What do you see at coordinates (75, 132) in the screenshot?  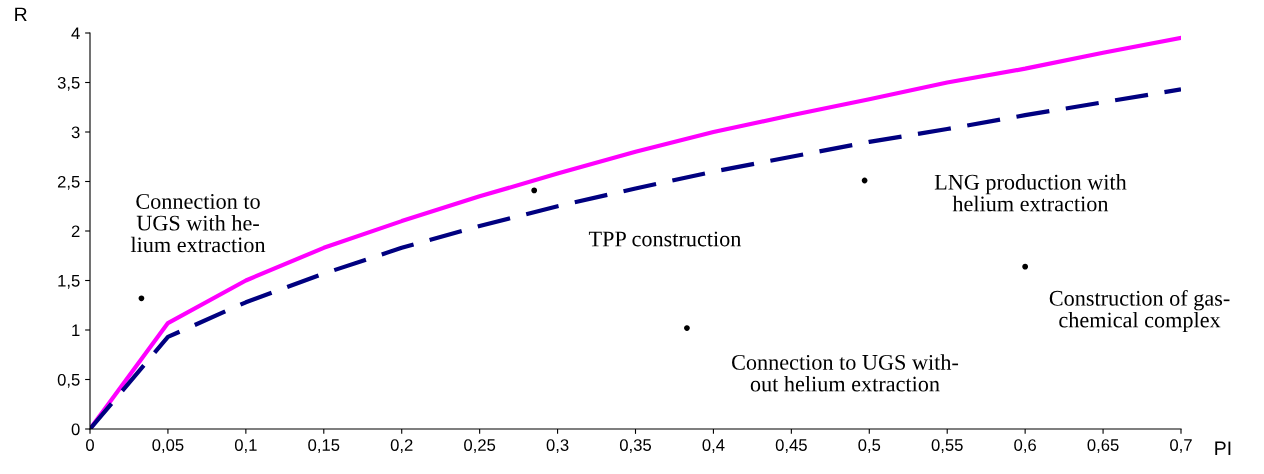 I see `y-tick-label: 3` at bounding box center [75, 132].